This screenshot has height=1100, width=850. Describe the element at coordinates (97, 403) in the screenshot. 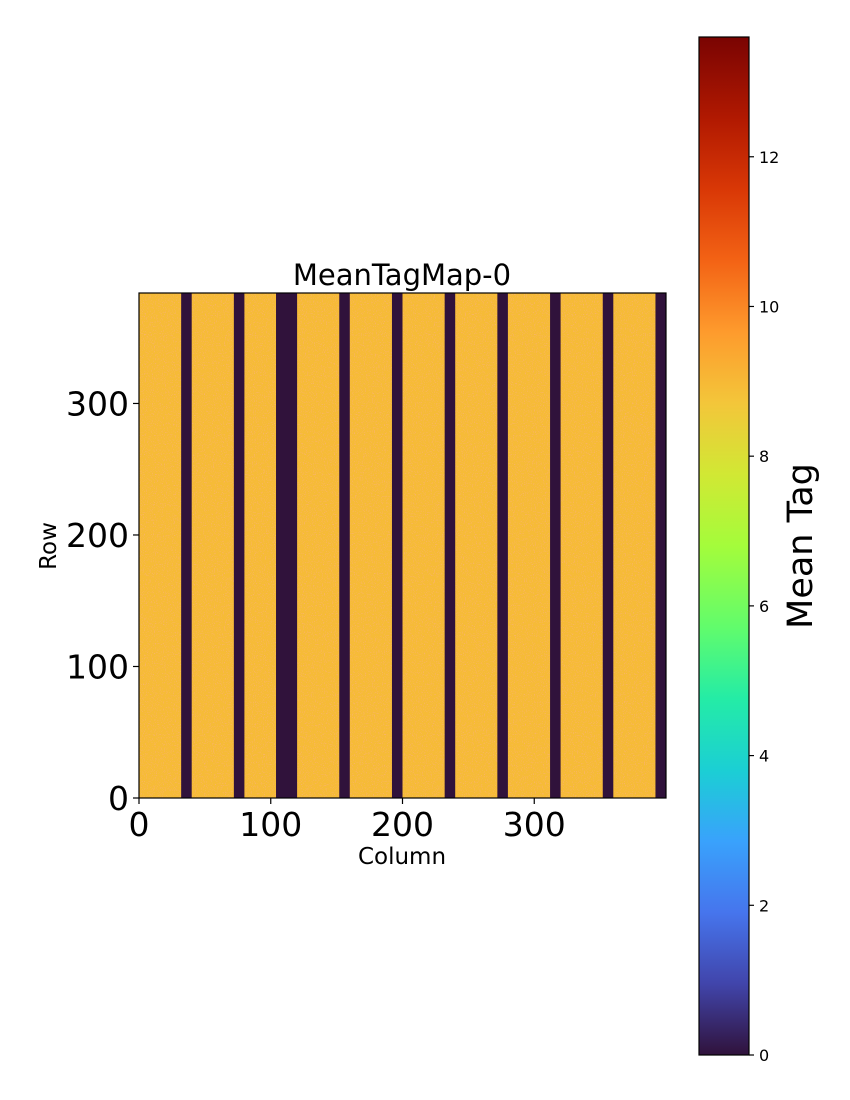

I see `y-tick-label: 300` at that location.